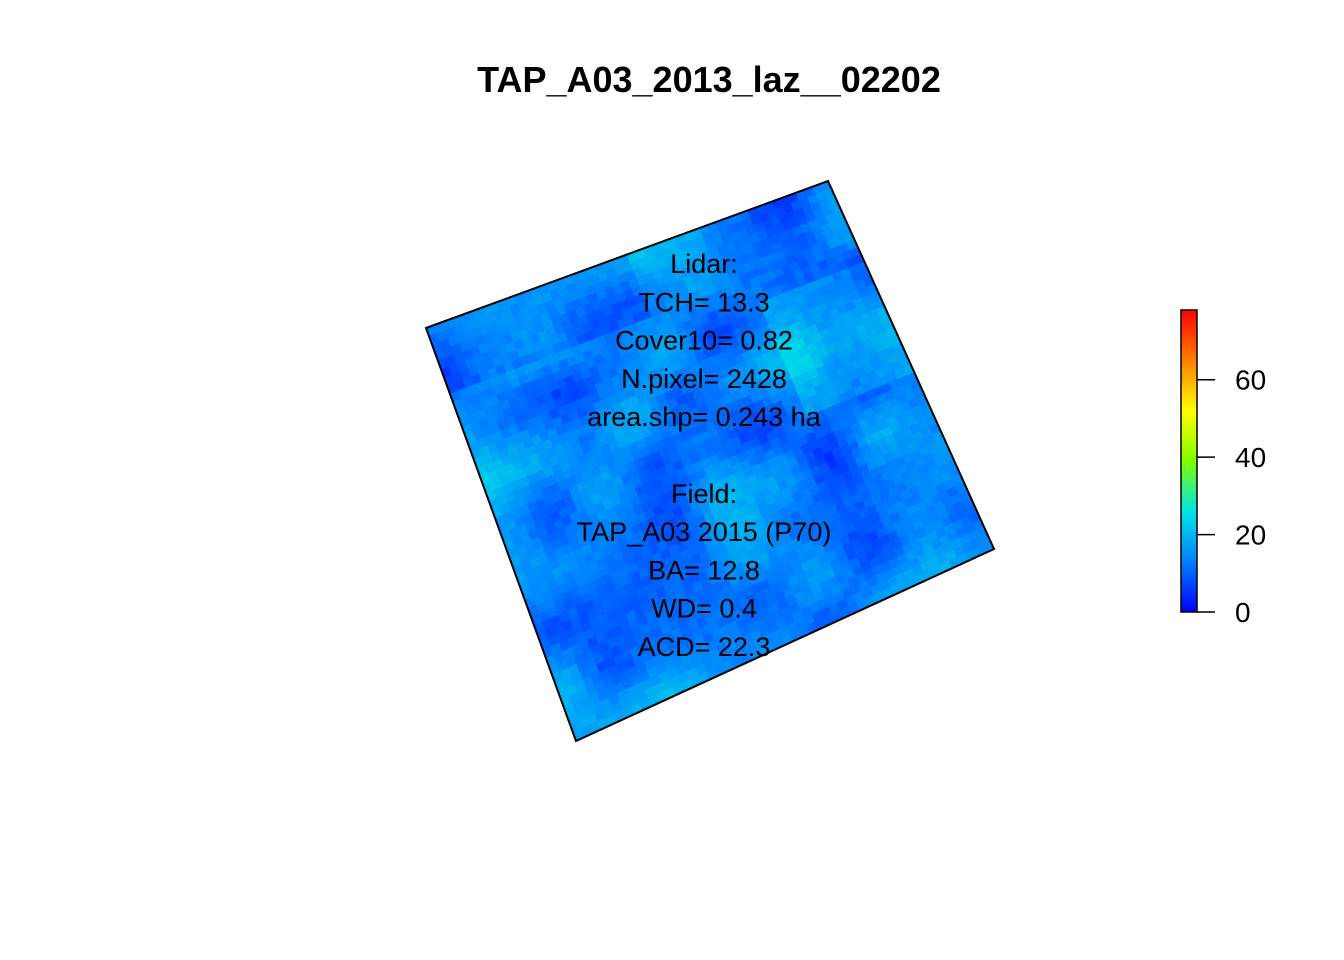  Describe the element at coordinates (704, 494) in the screenshot. I see `annotation-line: Field:` at that location.